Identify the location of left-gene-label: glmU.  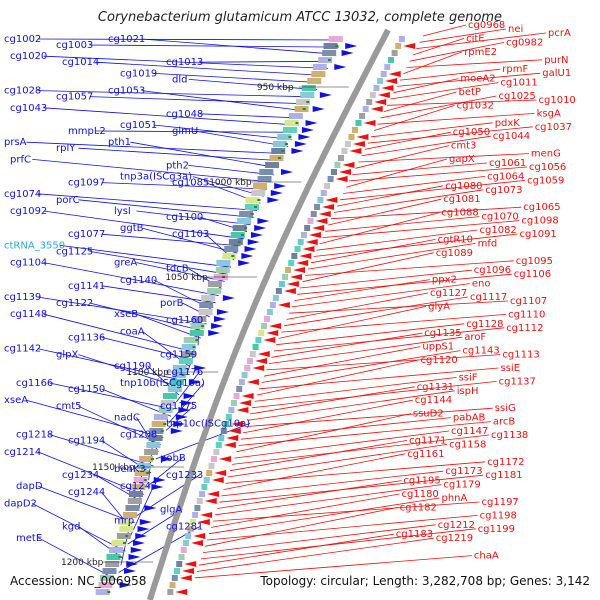
(185, 131).